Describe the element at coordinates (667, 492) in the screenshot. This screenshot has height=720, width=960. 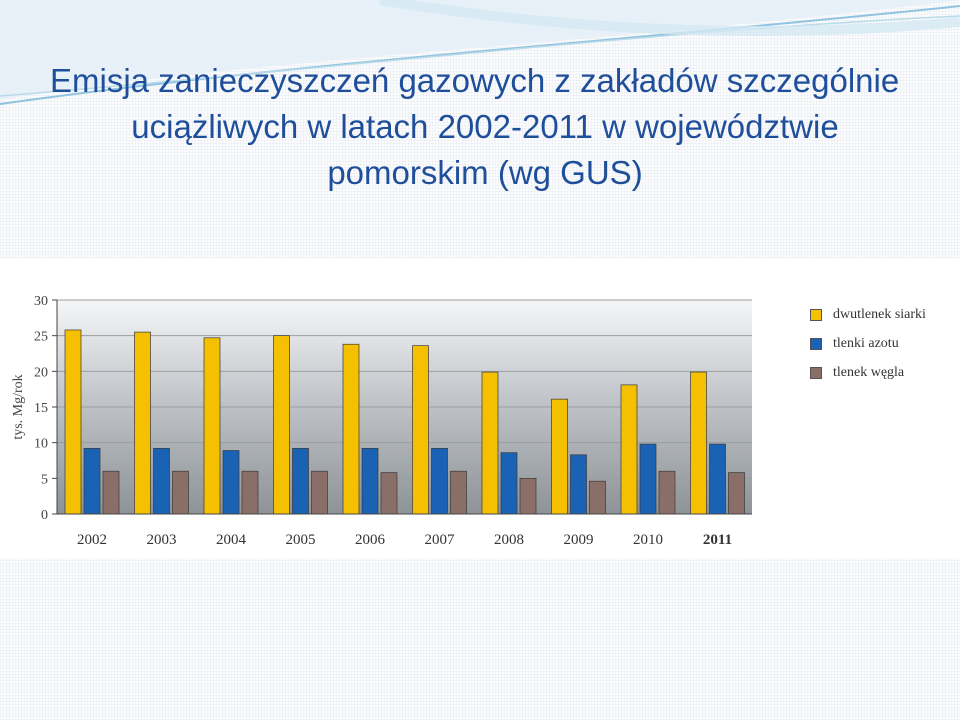
I see `bar-tlenek-węgla-2010` at that location.